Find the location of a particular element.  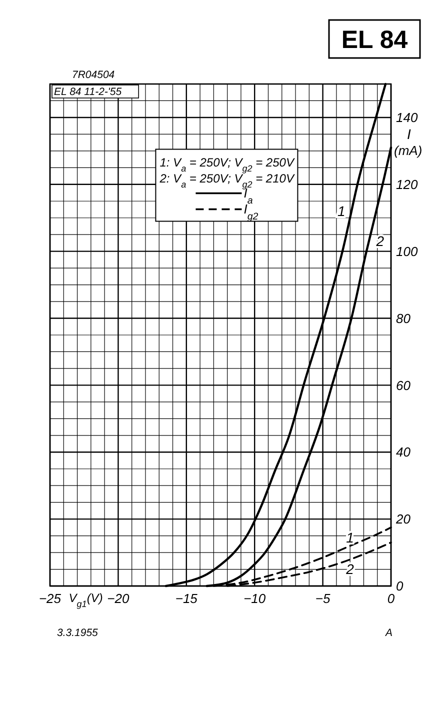

y-tick-label: 60 is located at coordinates (404, 385).